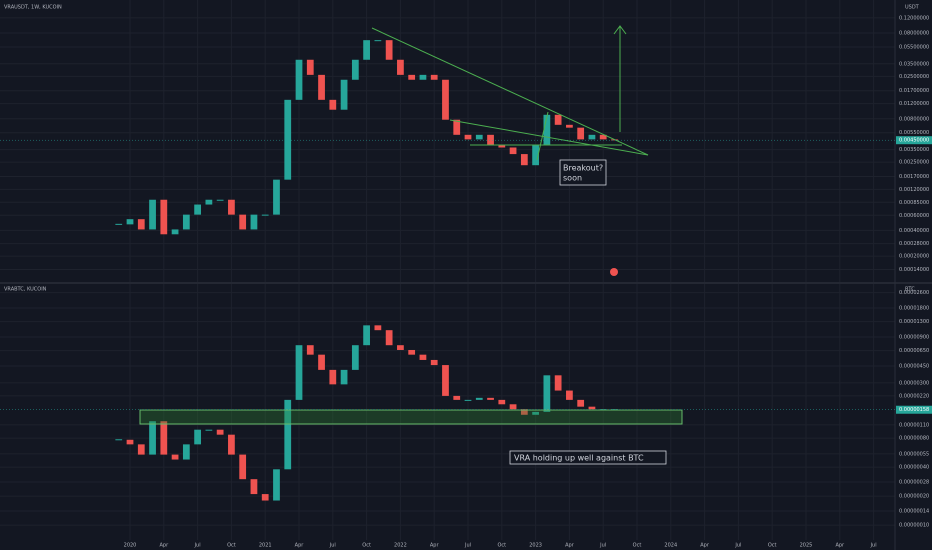 The width and height of the screenshot is (932, 550). I want to click on y-tick-label: 0.00040000, so click(914, 231).